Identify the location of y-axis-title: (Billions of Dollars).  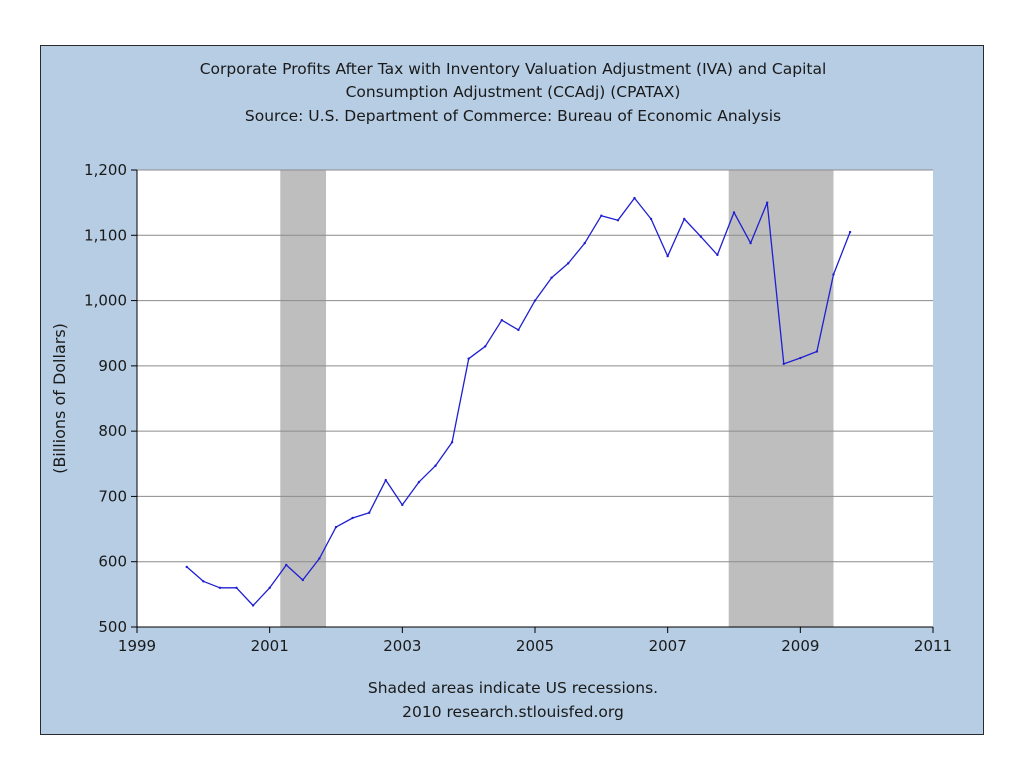
(59, 398).